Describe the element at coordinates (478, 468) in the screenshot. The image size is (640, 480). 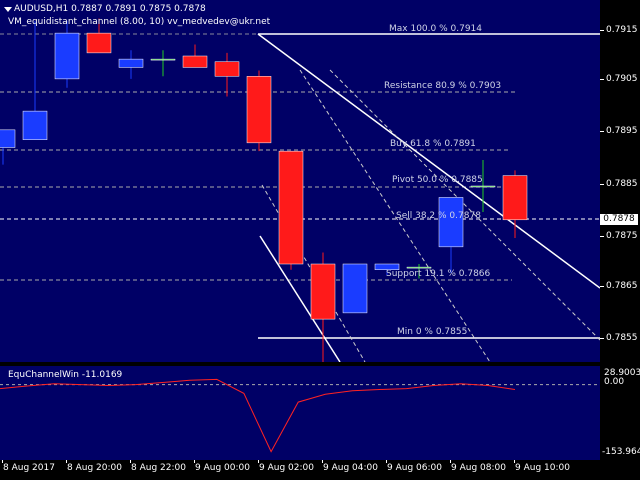
I see `time-label: 9 Aug 08:00` at that location.